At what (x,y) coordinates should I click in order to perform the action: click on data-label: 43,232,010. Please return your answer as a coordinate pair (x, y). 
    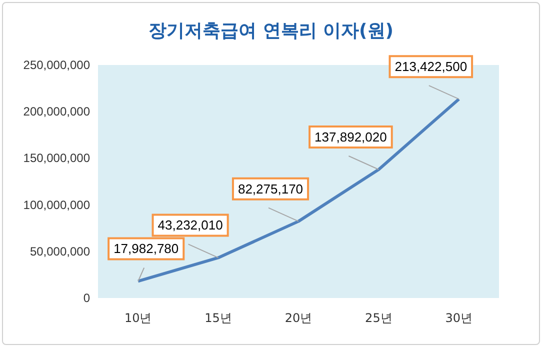
    Looking at the image, I should click on (190, 225).